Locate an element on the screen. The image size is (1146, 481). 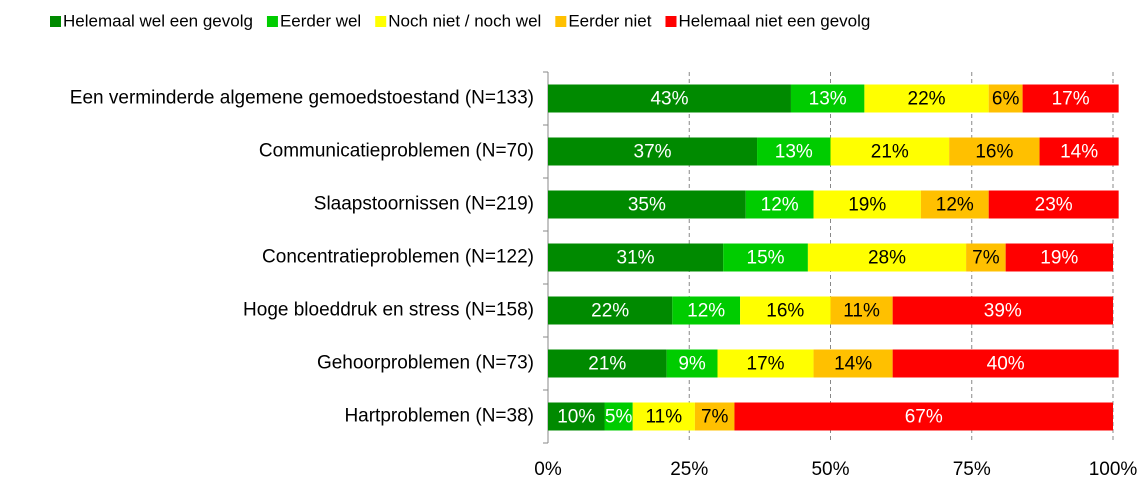
y-tick-label: Slaapstoornissen (N=219) is located at coordinates (424, 204).